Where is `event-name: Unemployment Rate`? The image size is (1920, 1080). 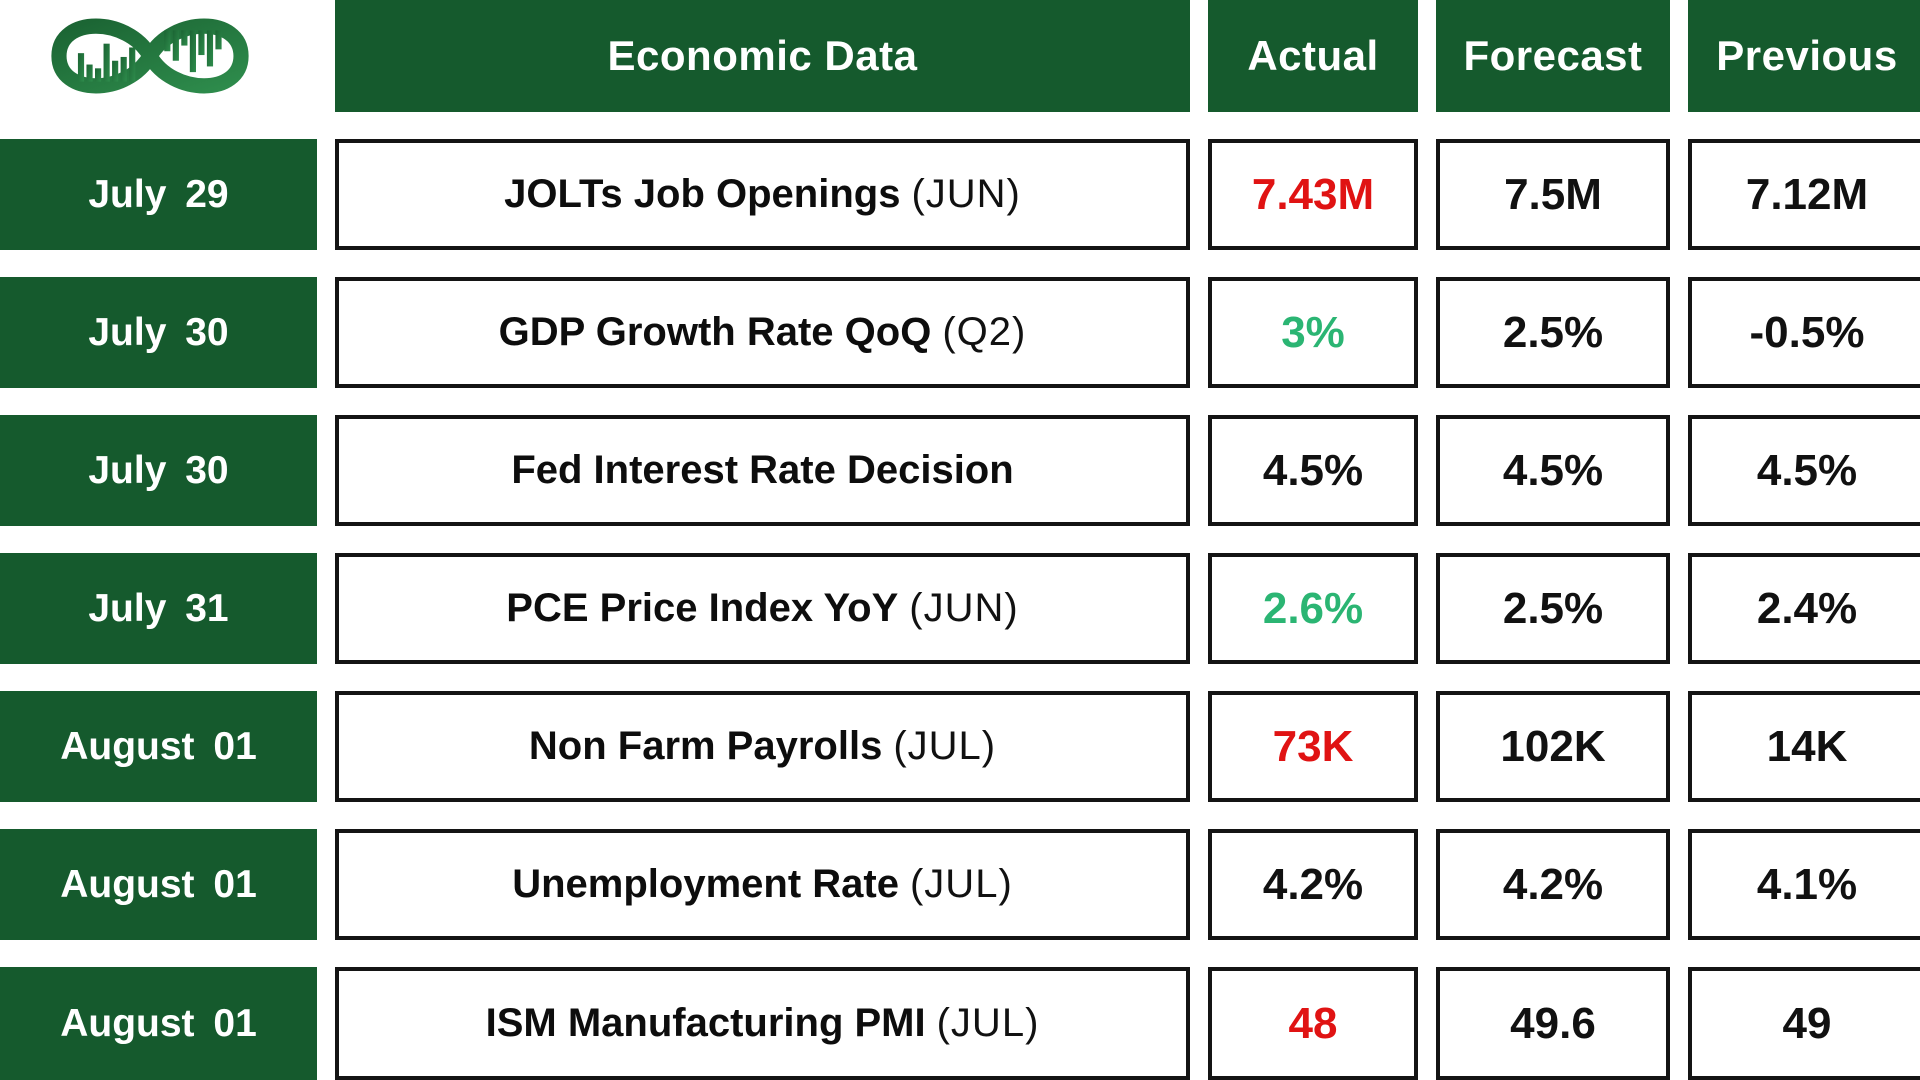
event-name: Unemployment Rate is located at coordinates (705, 884).